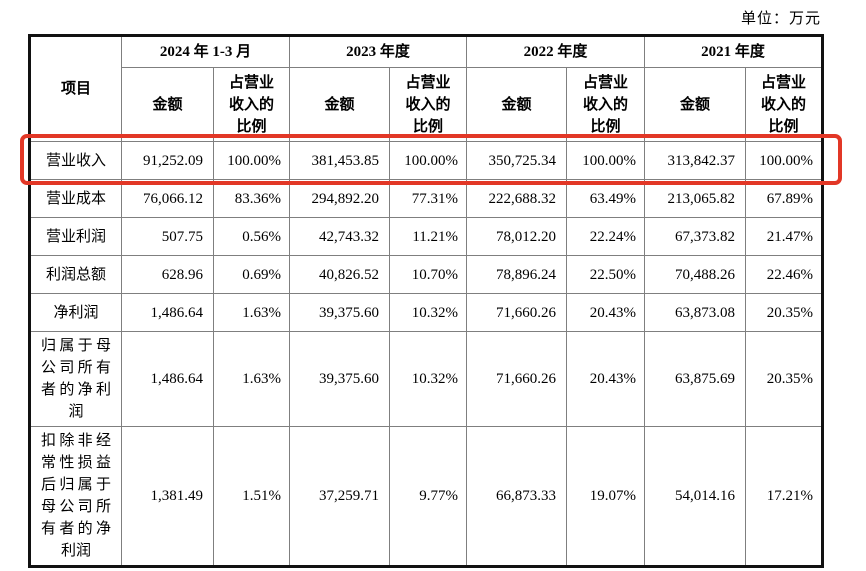 The image size is (866, 571). I want to click on cell-ratio: 67.89%, so click(784, 198).